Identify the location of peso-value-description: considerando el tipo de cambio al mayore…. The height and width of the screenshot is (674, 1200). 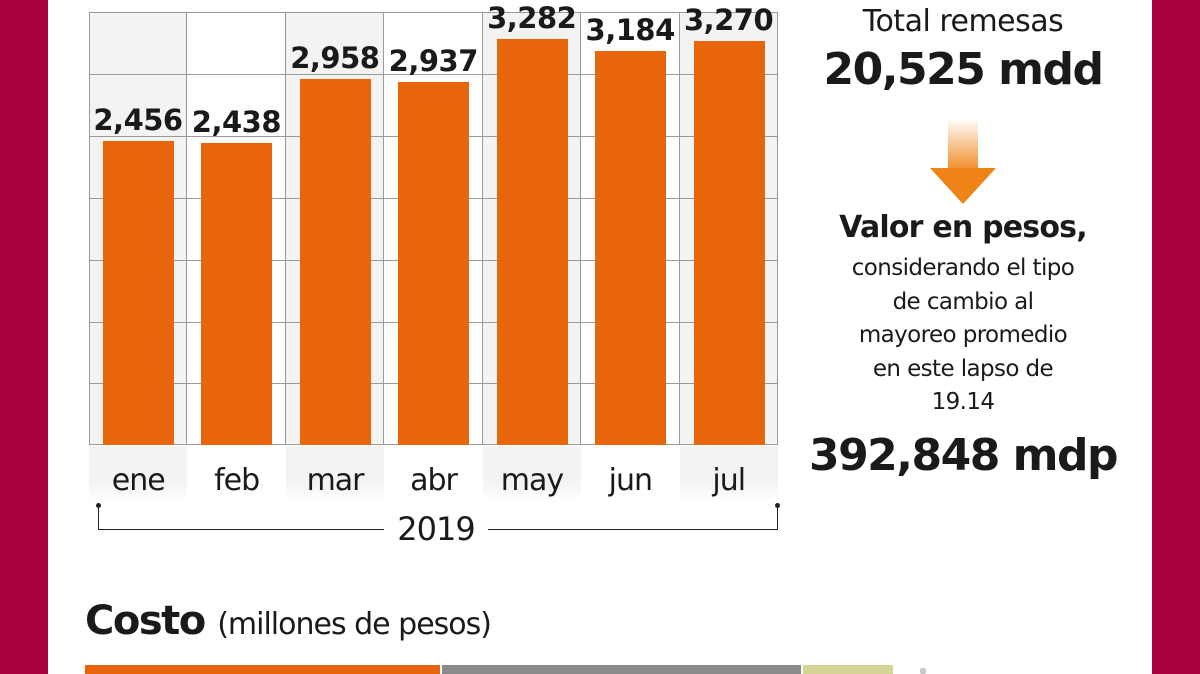
(963, 335).